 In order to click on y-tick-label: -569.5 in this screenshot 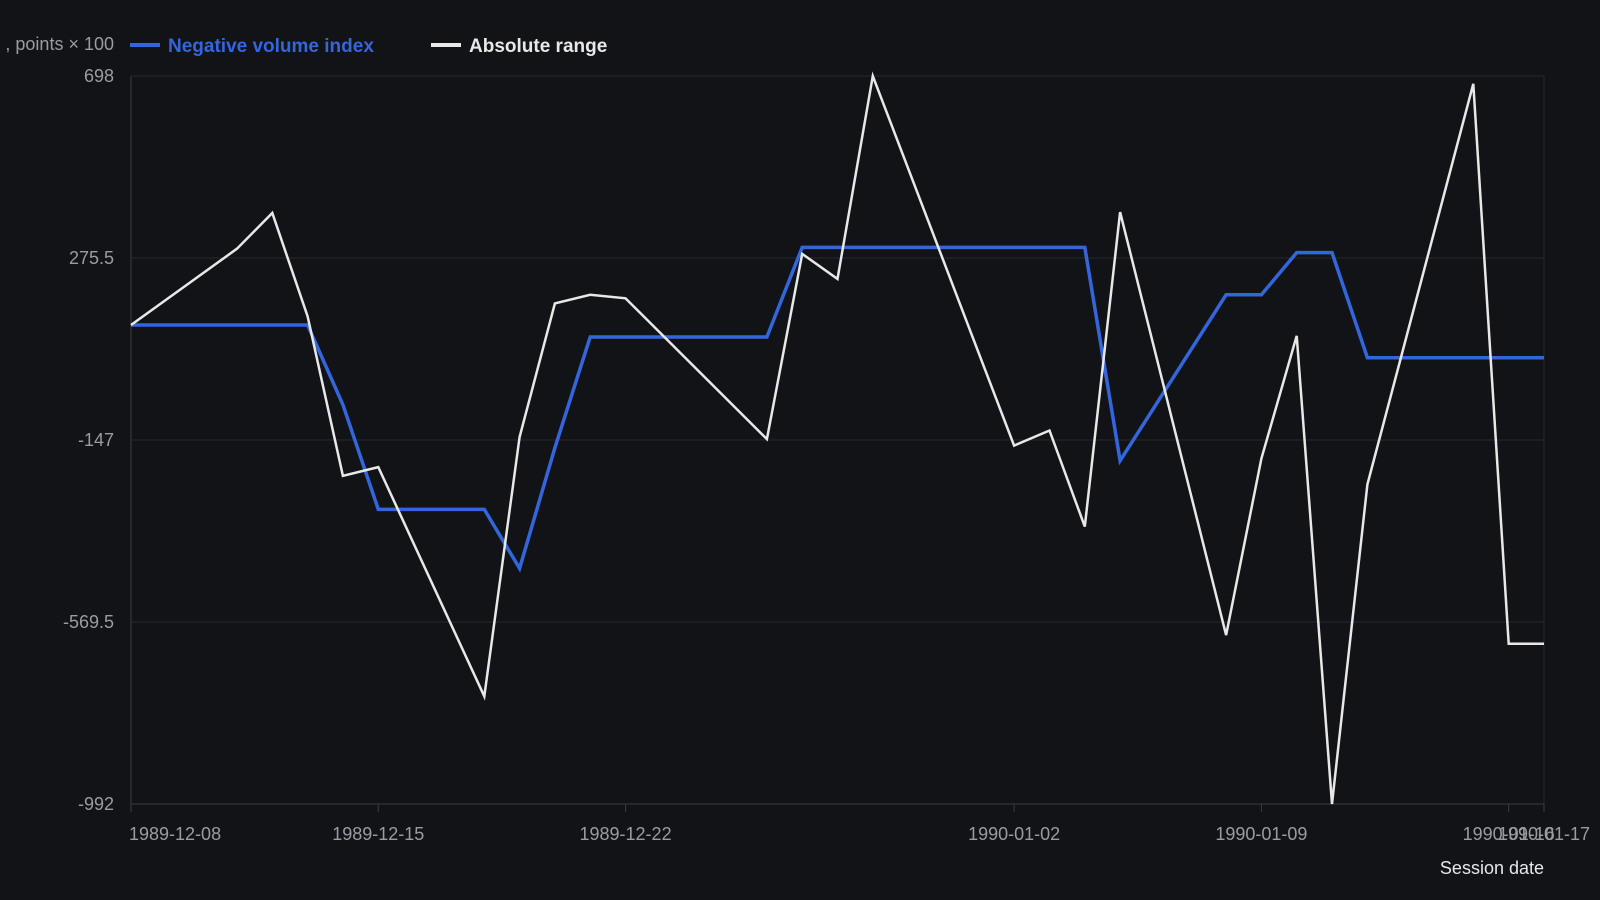, I will do `click(88, 622)`.